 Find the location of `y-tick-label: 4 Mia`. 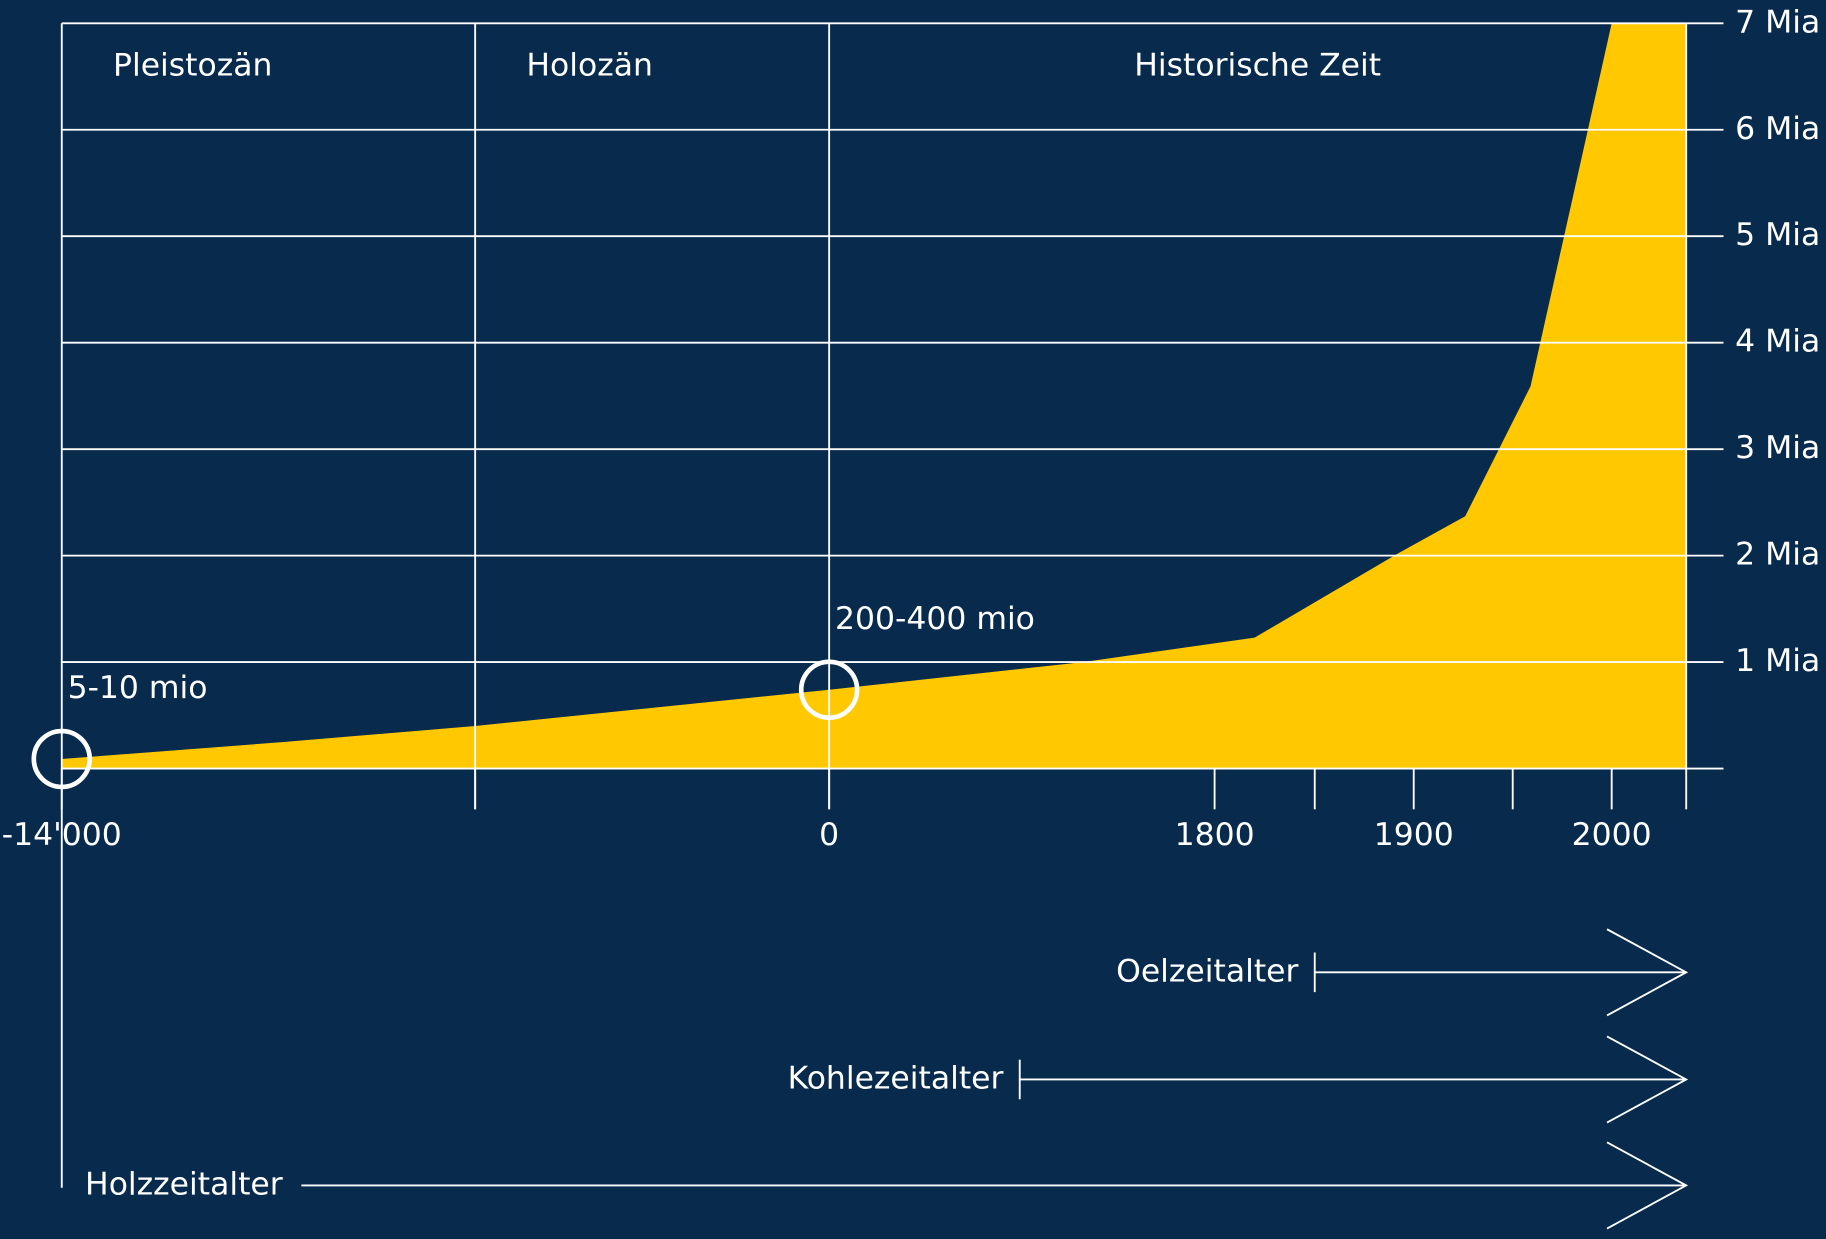

y-tick-label: 4 Mia is located at coordinates (1777, 342).